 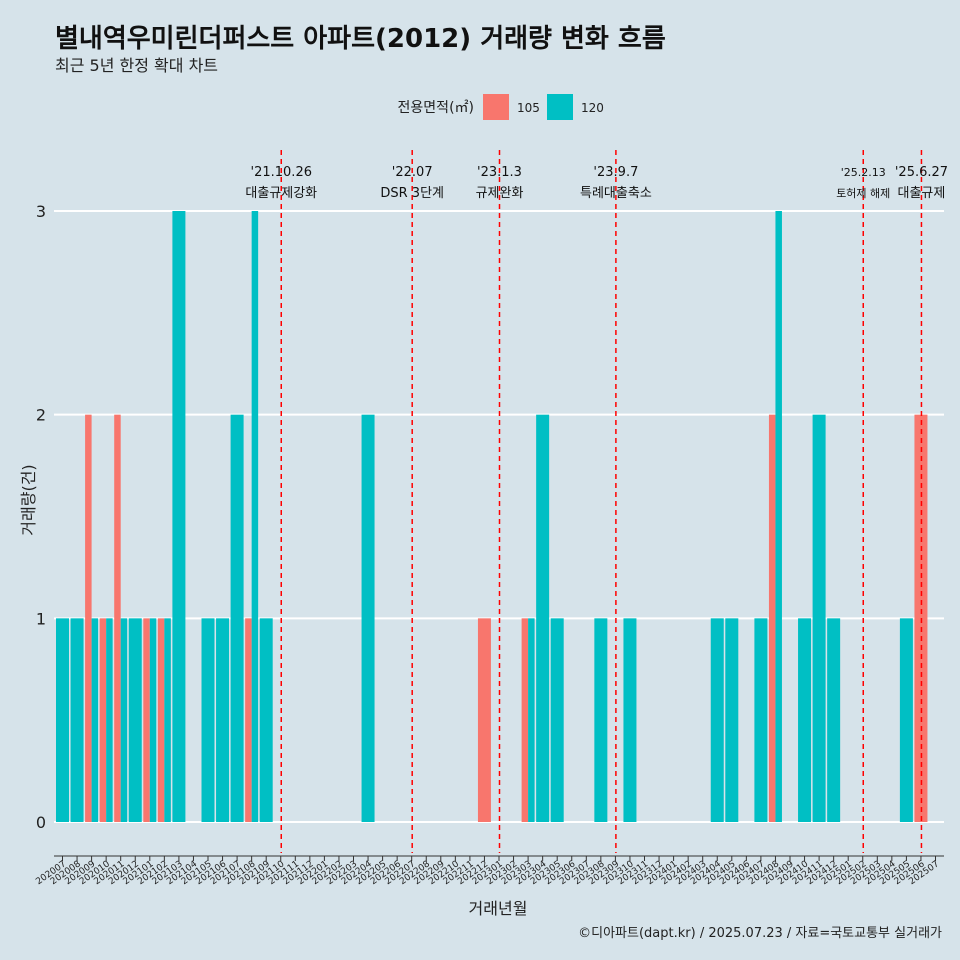 What do you see at coordinates (863, 172) in the screenshot?
I see `event-date: '25.2.13` at bounding box center [863, 172].